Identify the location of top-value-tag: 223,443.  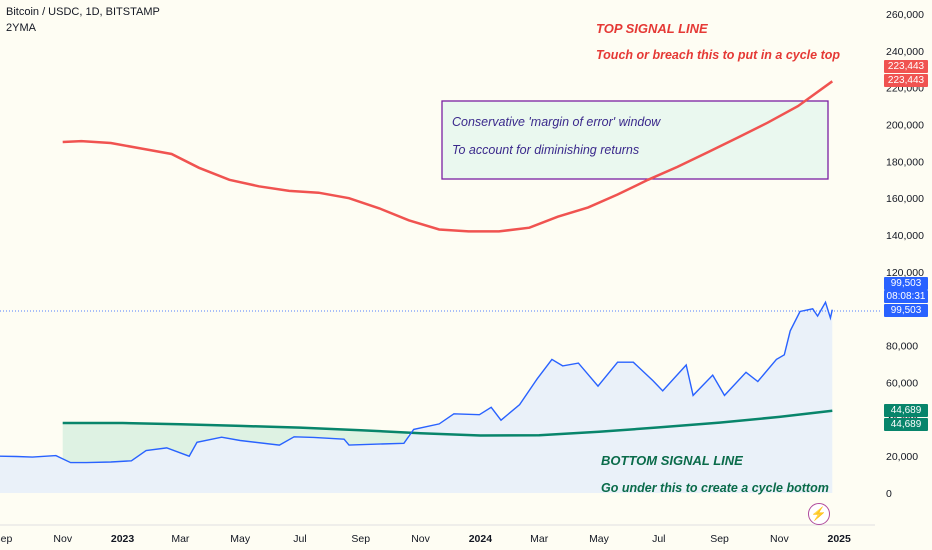
(906, 66).